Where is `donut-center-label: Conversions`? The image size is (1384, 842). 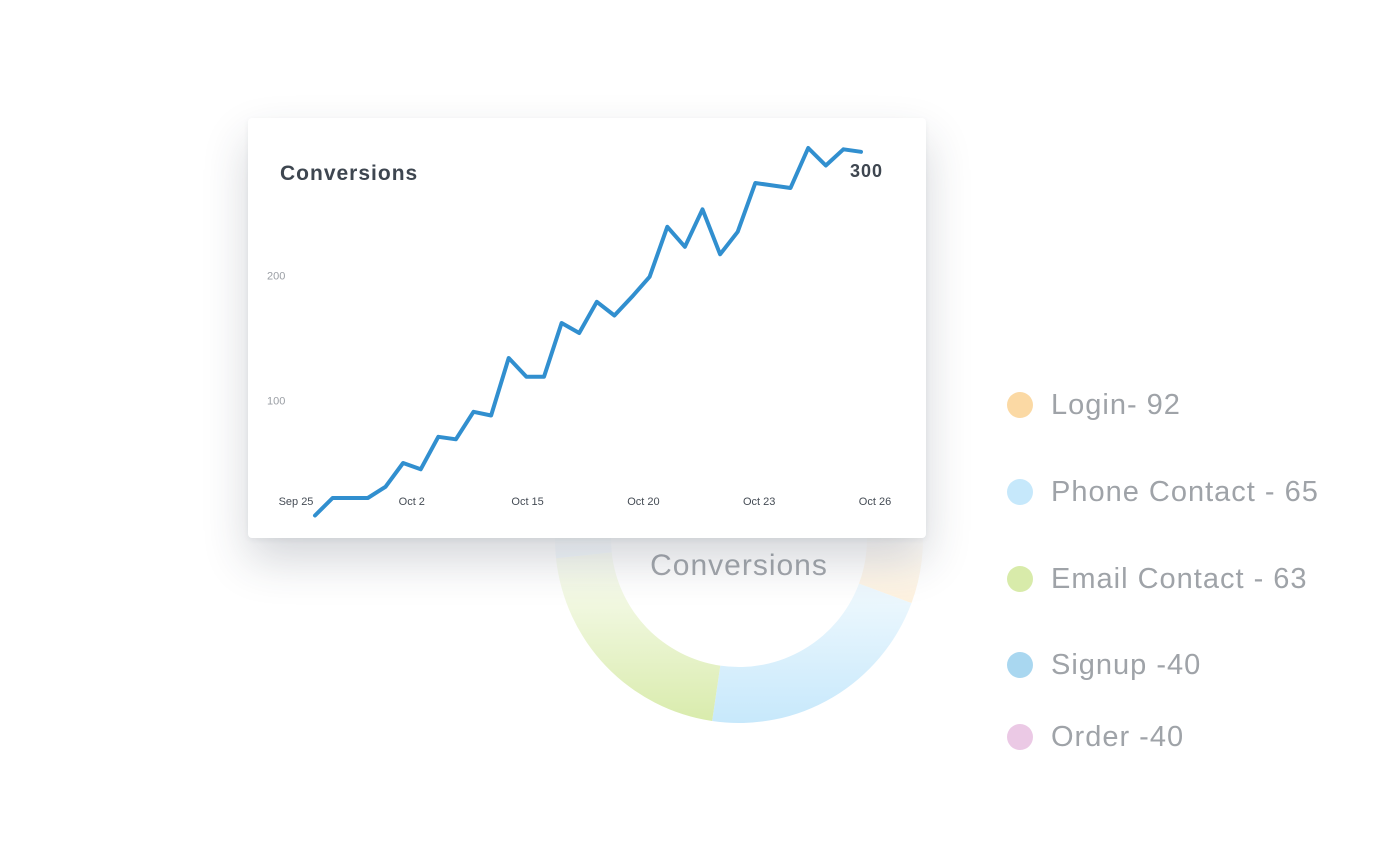 donut-center-label: Conversions is located at coordinates (739, 565).